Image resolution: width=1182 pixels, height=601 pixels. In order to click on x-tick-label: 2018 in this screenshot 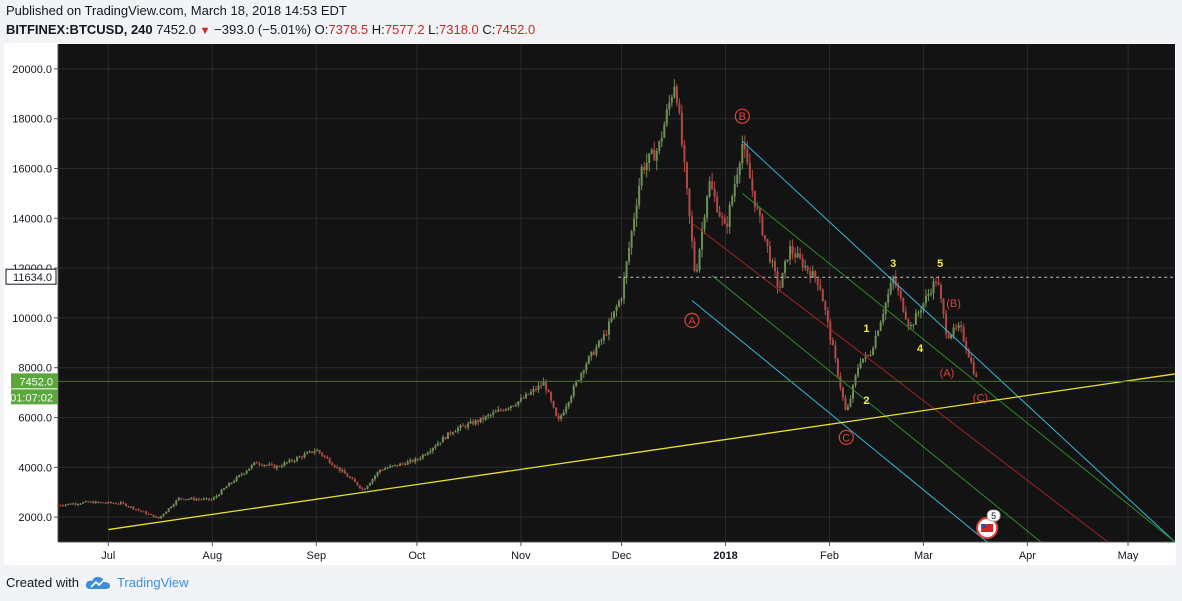, I will do `click(725, 556)`.